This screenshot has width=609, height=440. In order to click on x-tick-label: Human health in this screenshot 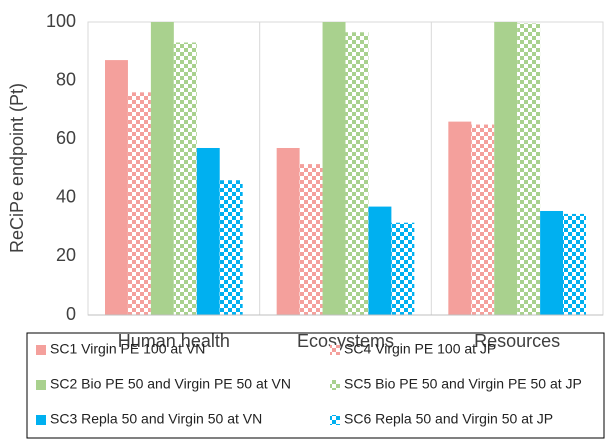, I will do `click(174, 341)`.